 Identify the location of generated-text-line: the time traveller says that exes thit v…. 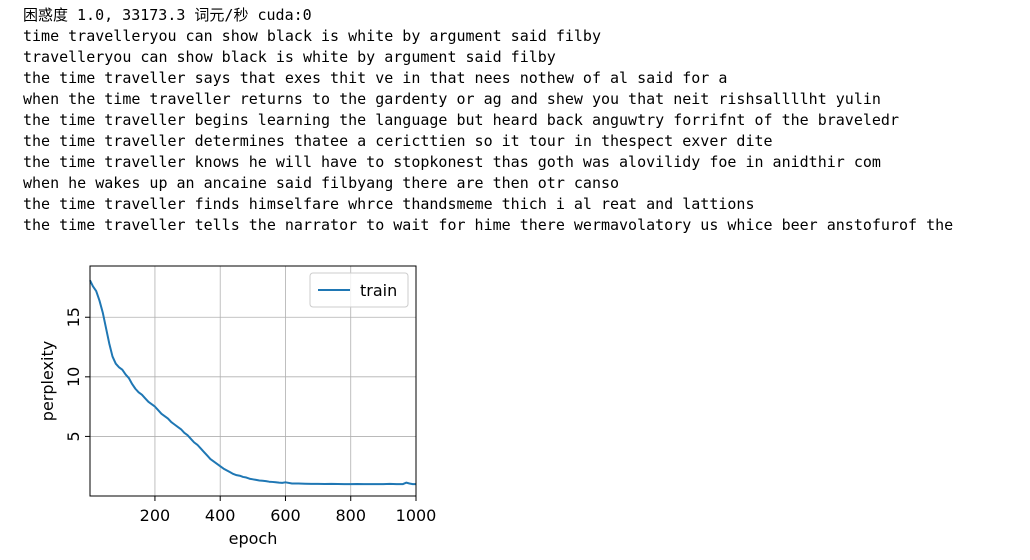
(375, 78).